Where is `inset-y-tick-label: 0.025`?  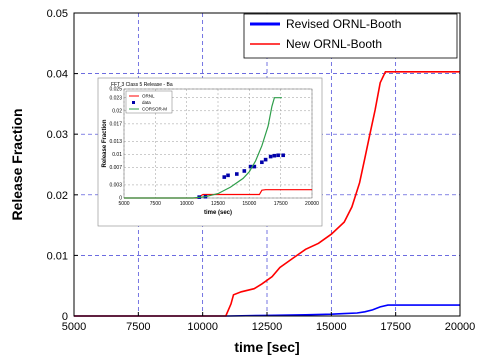 inset-y-tick-label: 0.025 is located at coordinates (115, 90).